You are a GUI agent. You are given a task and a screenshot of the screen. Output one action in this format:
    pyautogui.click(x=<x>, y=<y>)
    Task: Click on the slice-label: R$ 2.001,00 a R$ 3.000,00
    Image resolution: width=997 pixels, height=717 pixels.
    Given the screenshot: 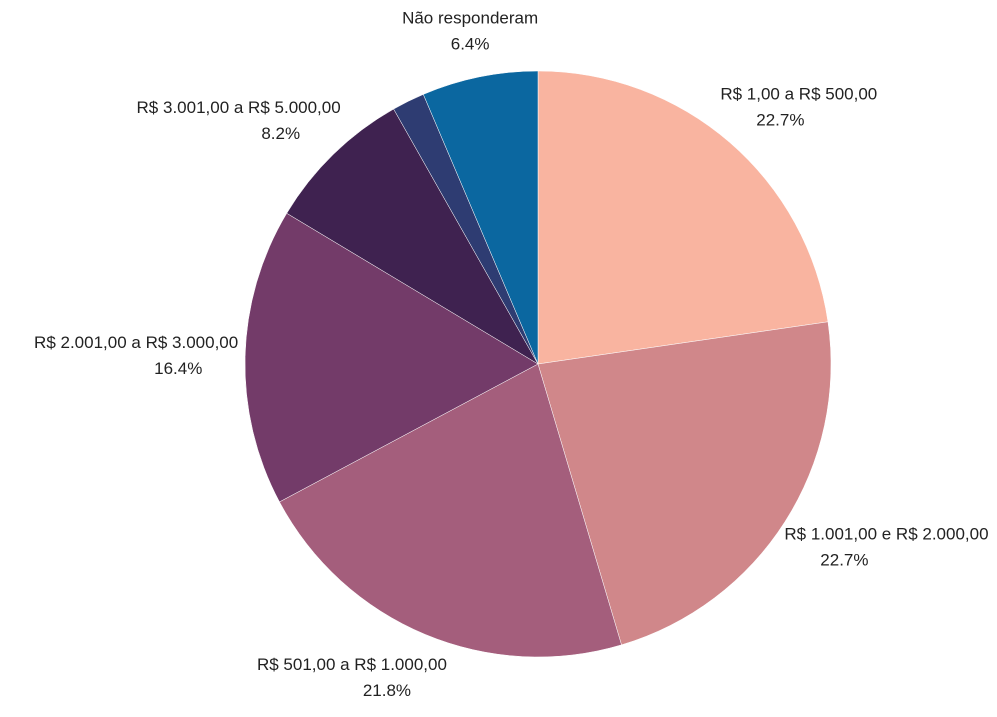 What is the action you would take?
    pyautogui.click(x=136, y=342)
    